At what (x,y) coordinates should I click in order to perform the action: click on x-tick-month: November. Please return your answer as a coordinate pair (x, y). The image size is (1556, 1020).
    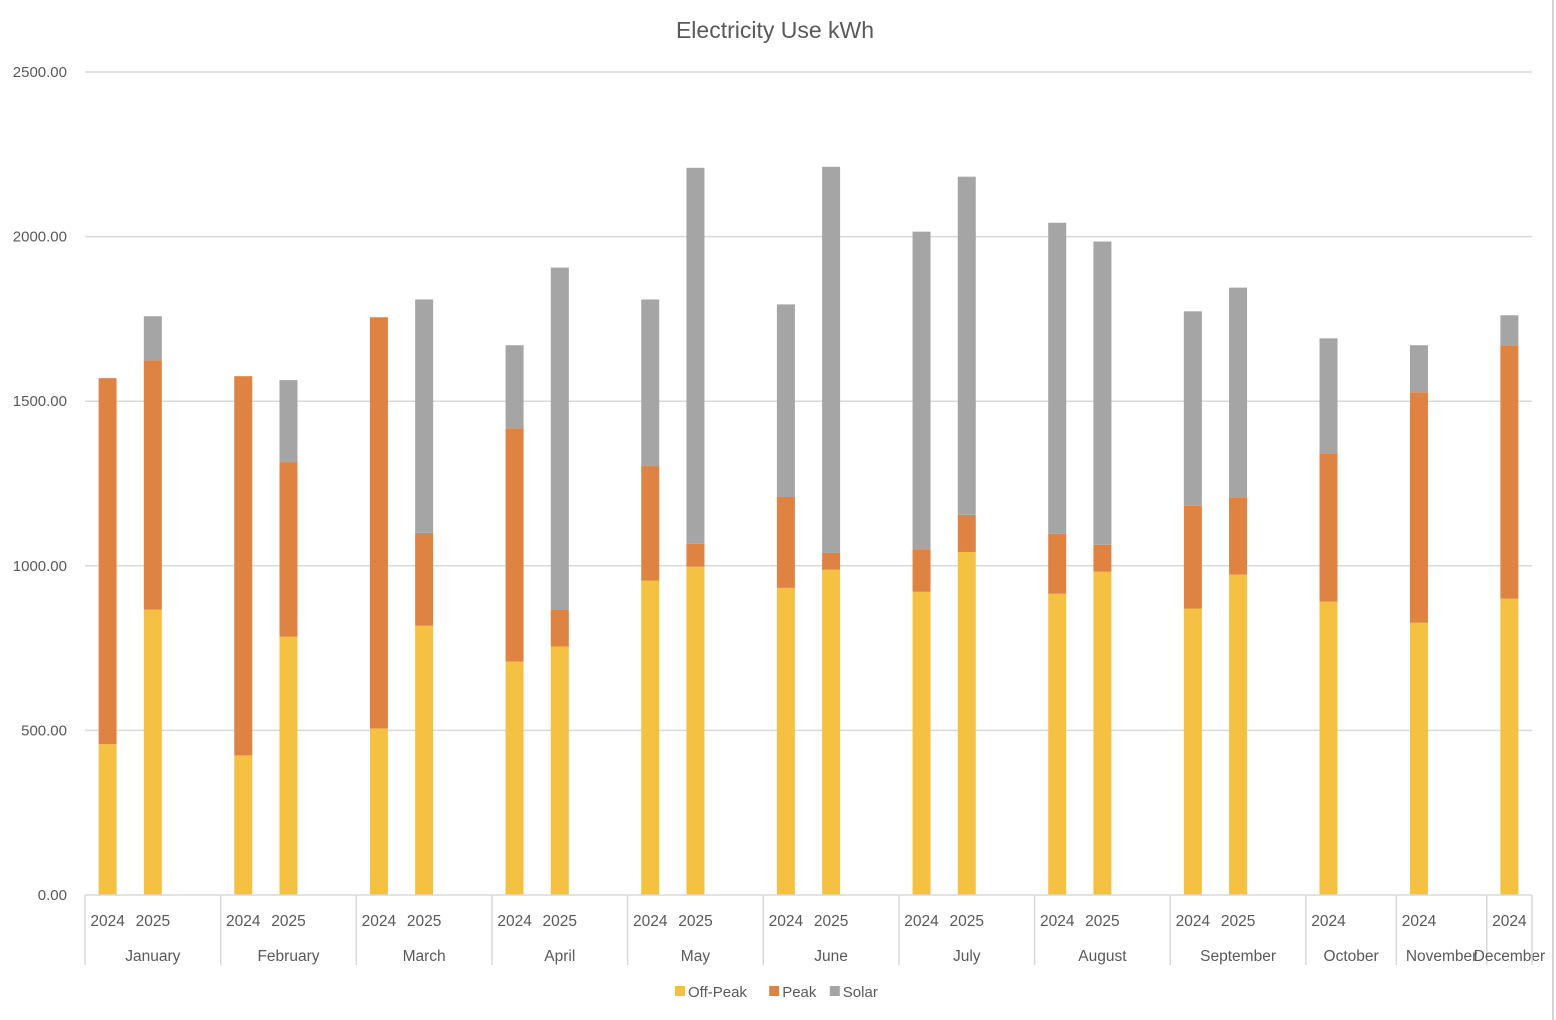
    Looking at the image, I should click on (1442, 956).